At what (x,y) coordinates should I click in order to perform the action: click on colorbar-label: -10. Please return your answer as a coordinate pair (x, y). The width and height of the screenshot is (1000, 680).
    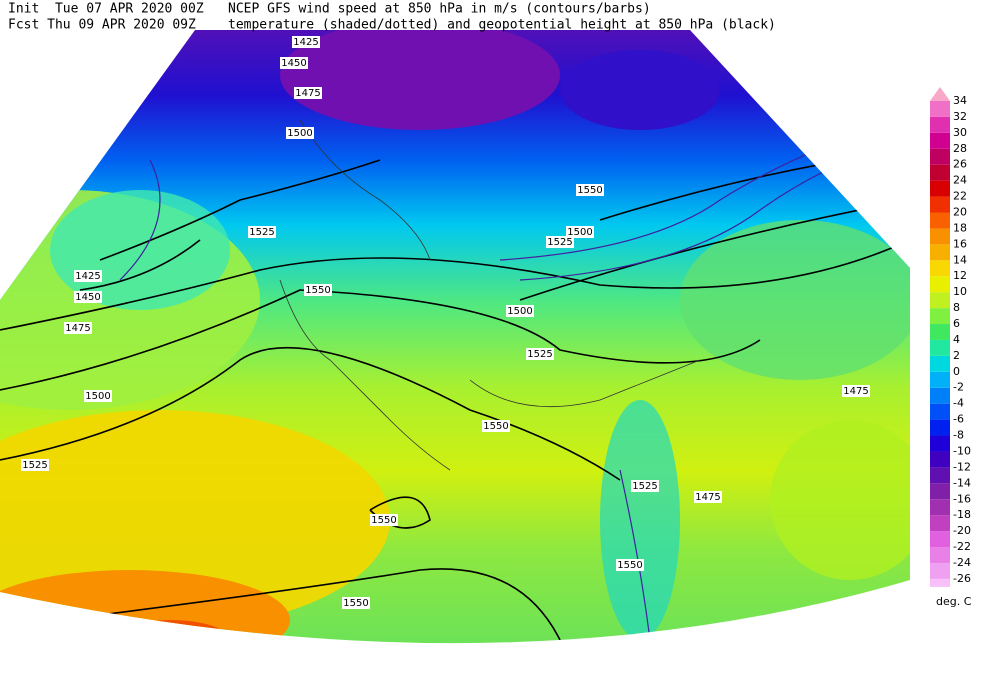
    Looking at the image, I should click on (962, 450).